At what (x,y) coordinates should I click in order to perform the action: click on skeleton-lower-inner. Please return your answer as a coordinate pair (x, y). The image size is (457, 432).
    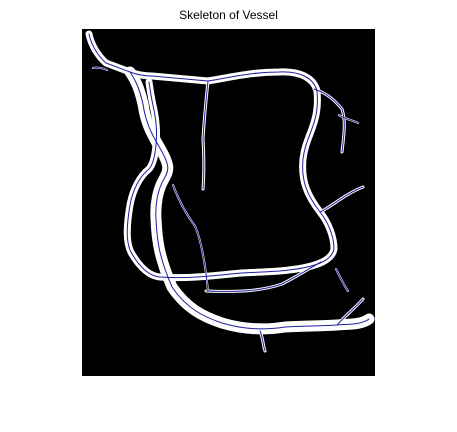
    Looking at the image, I should click on (263, 276).